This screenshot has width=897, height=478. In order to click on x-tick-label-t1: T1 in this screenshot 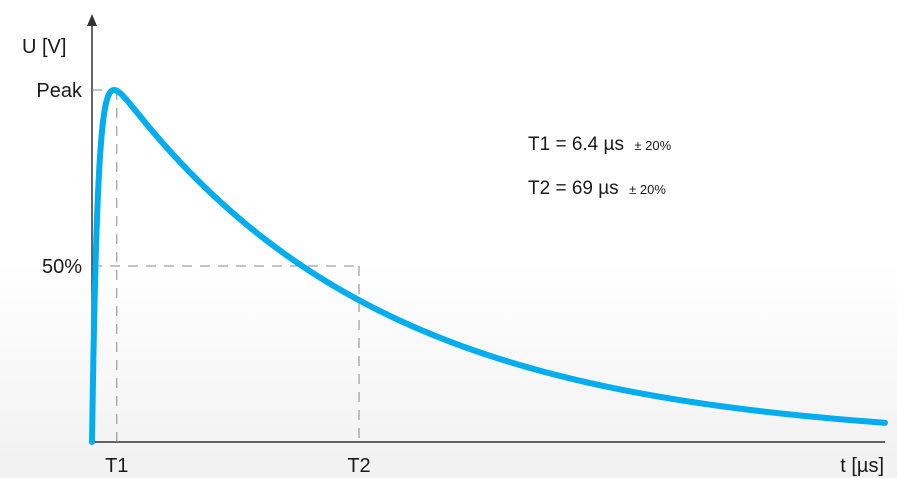, I will do `click(116, 466)`.